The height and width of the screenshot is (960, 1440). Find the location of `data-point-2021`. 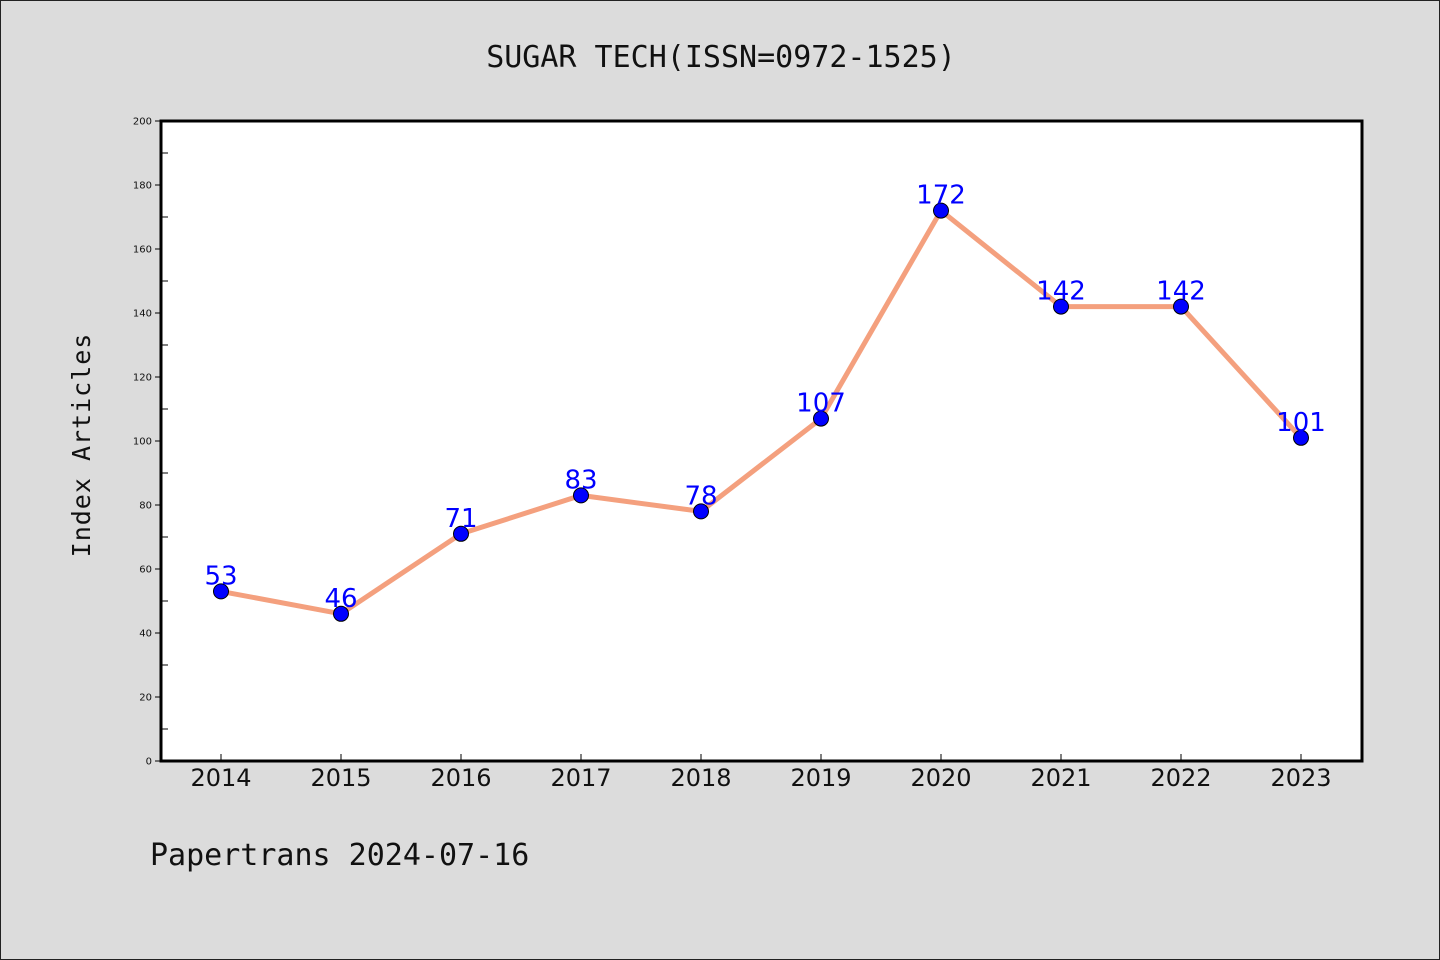

data-point-2021 is located at coordinates (1061, 306).